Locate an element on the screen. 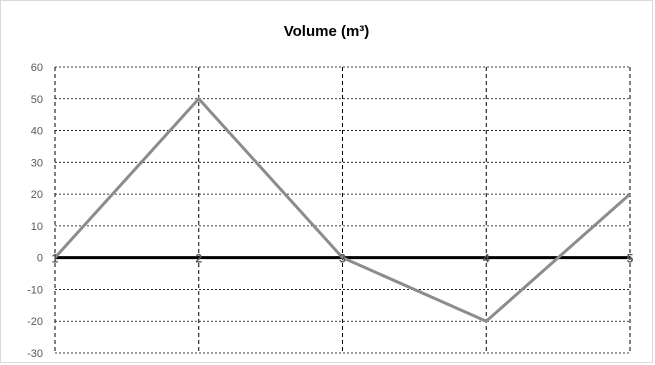  y-tick-label: 10 is located at coordinates (37, 227).